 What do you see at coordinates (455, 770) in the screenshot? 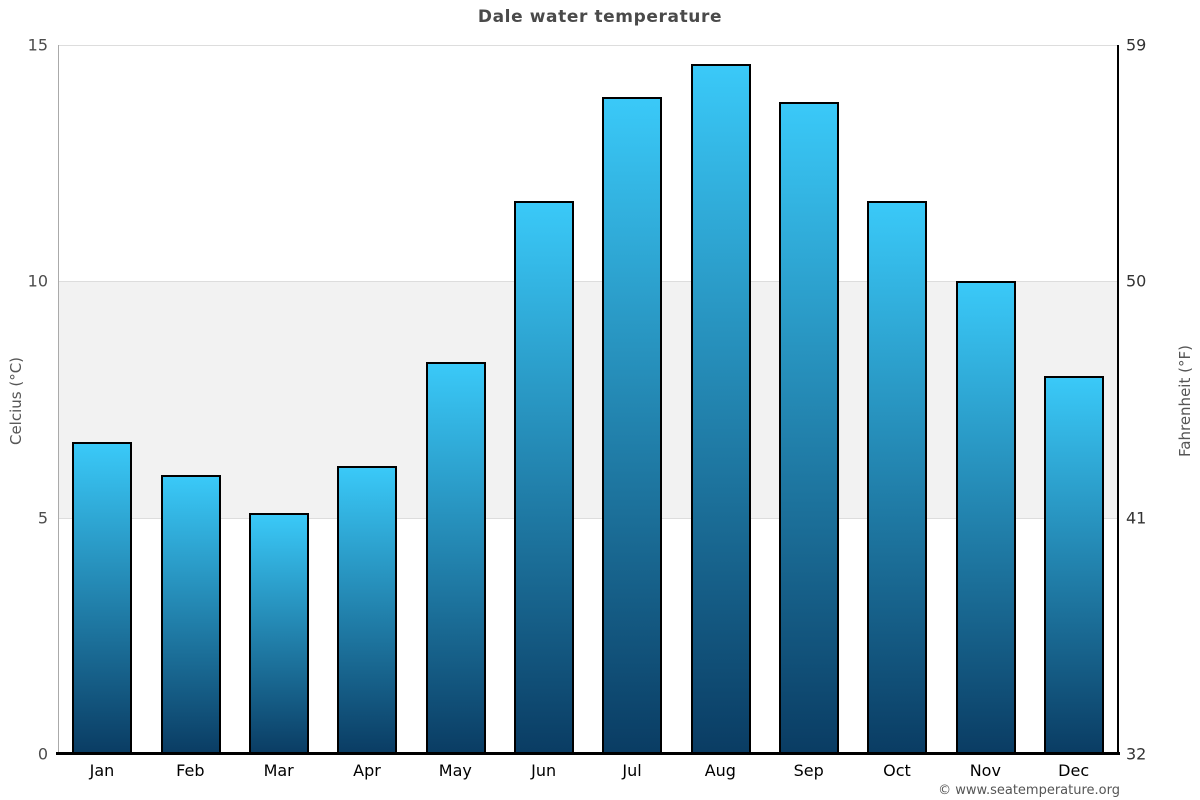
I see `x-tick-label-may: May` at bounding box center [455, 770].